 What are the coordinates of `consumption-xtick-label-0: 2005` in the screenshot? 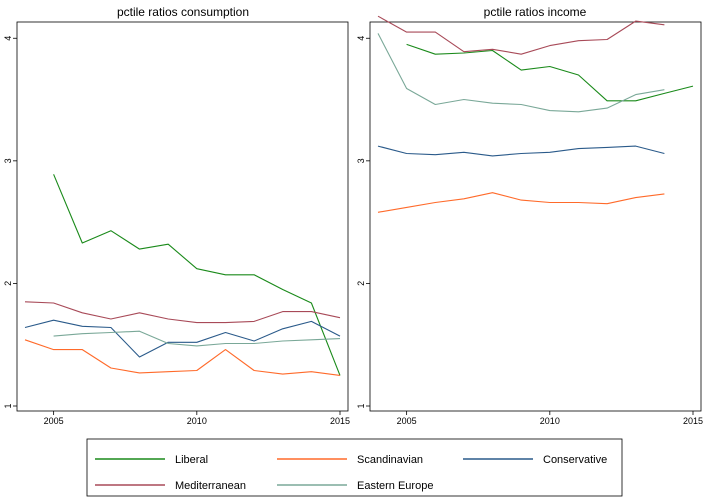 It's located at (54, 421).